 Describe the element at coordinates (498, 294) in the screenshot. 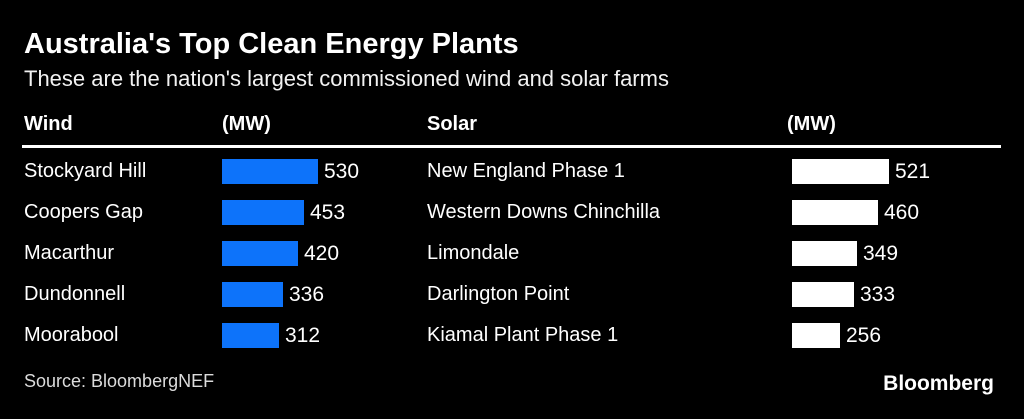

I see `solar-row-label: Darlington Point` at that location.